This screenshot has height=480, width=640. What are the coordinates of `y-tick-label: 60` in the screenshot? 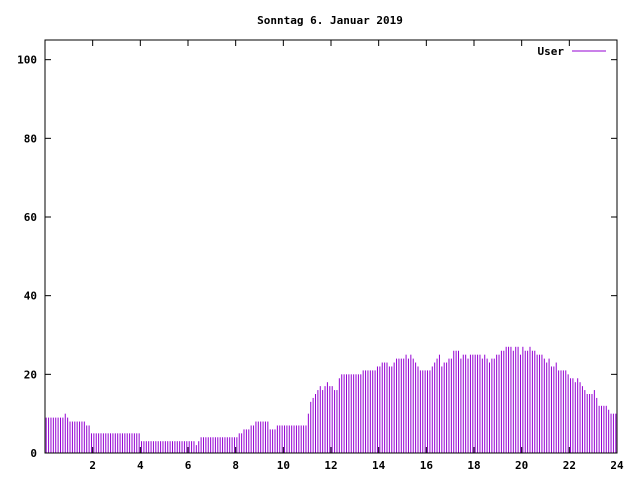 It's located at (30, 217).